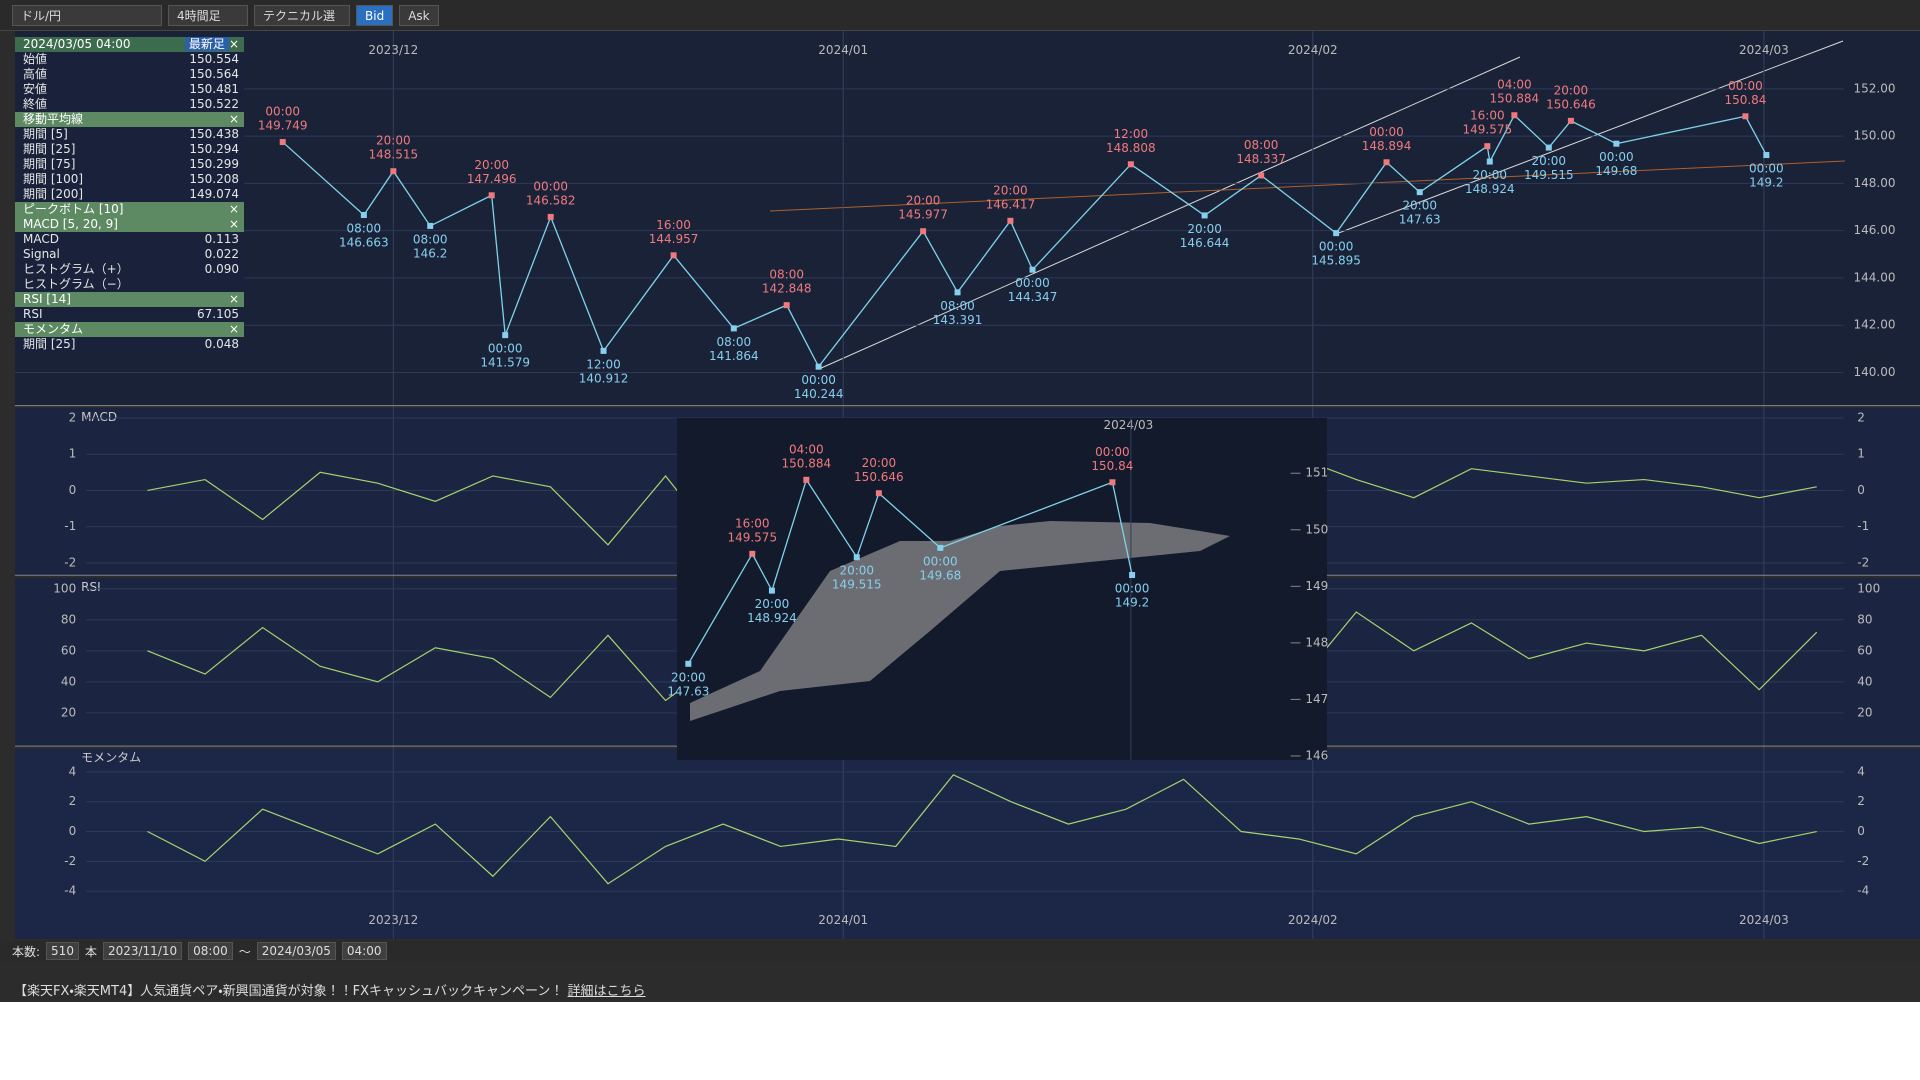 The height and width of the screenshot is (1080, 1920). Describe the element at coordinates (302, 24) in the screenshot. I see `technical-select: テクニカル選択` at that location.